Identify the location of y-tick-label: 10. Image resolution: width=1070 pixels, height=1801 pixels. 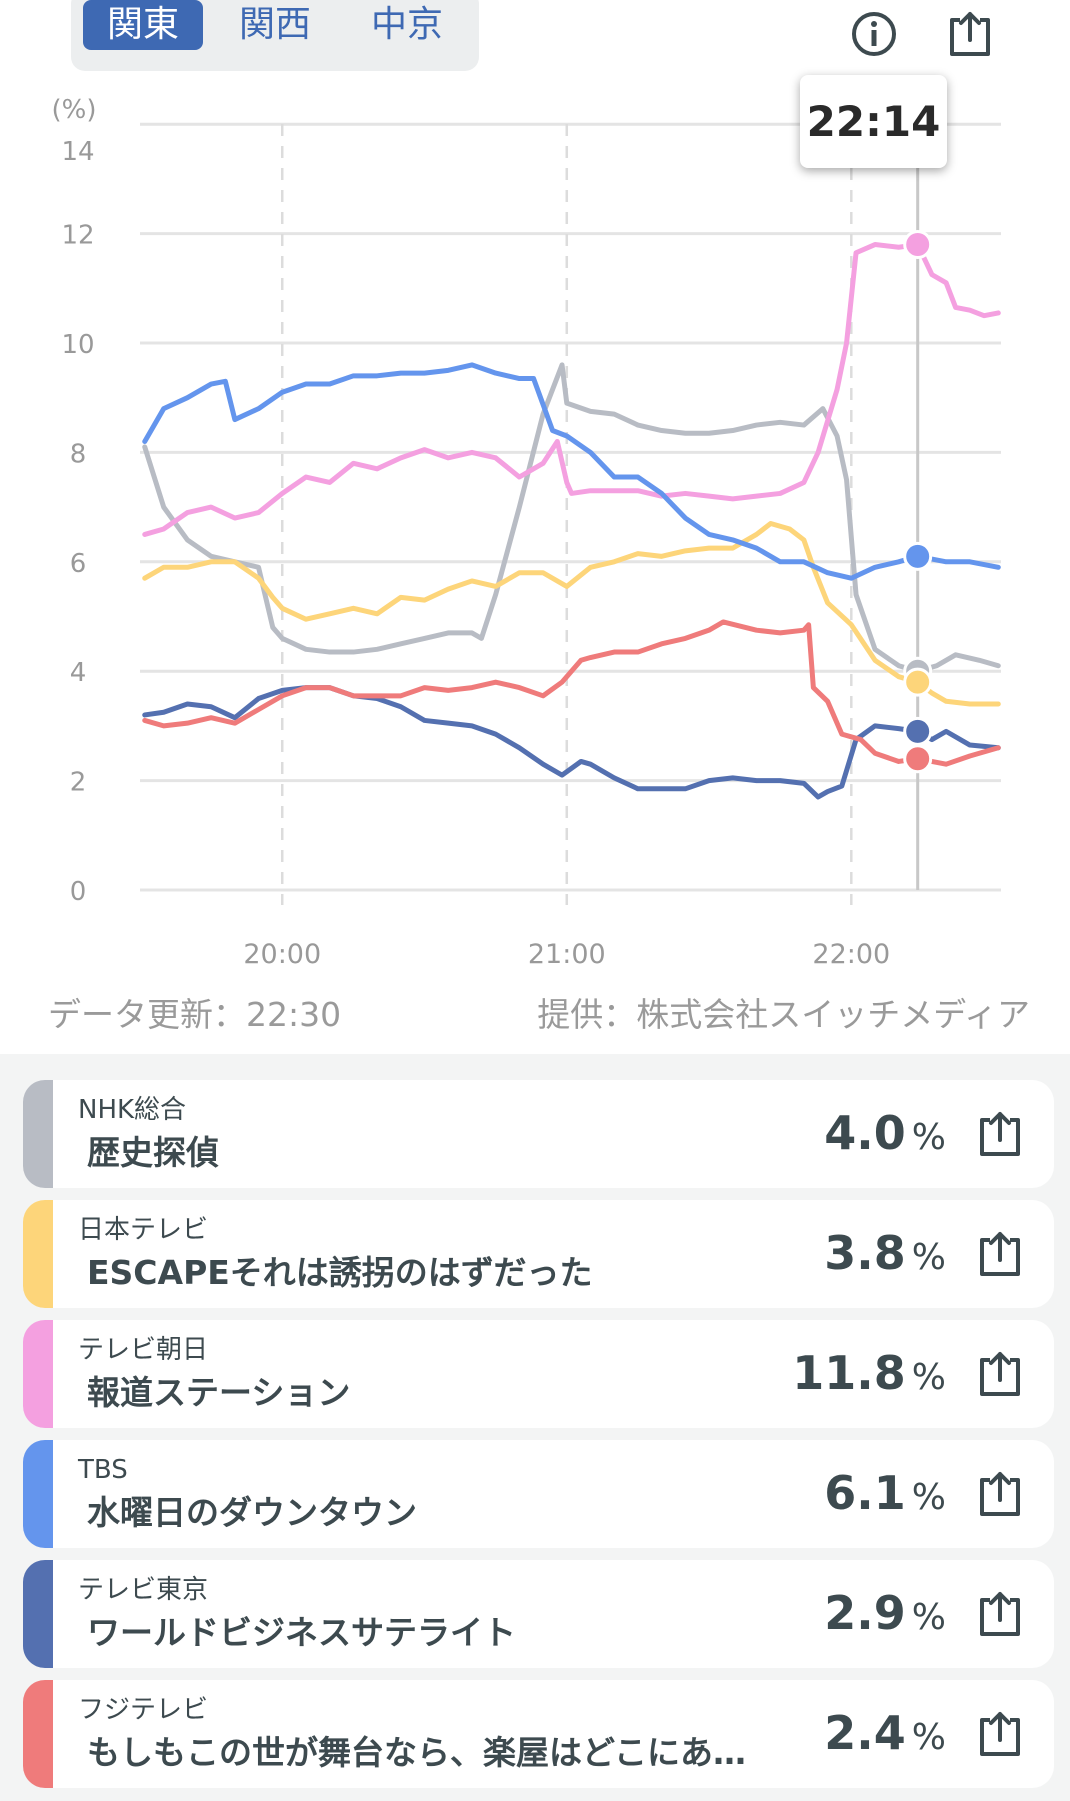
(77, 345).